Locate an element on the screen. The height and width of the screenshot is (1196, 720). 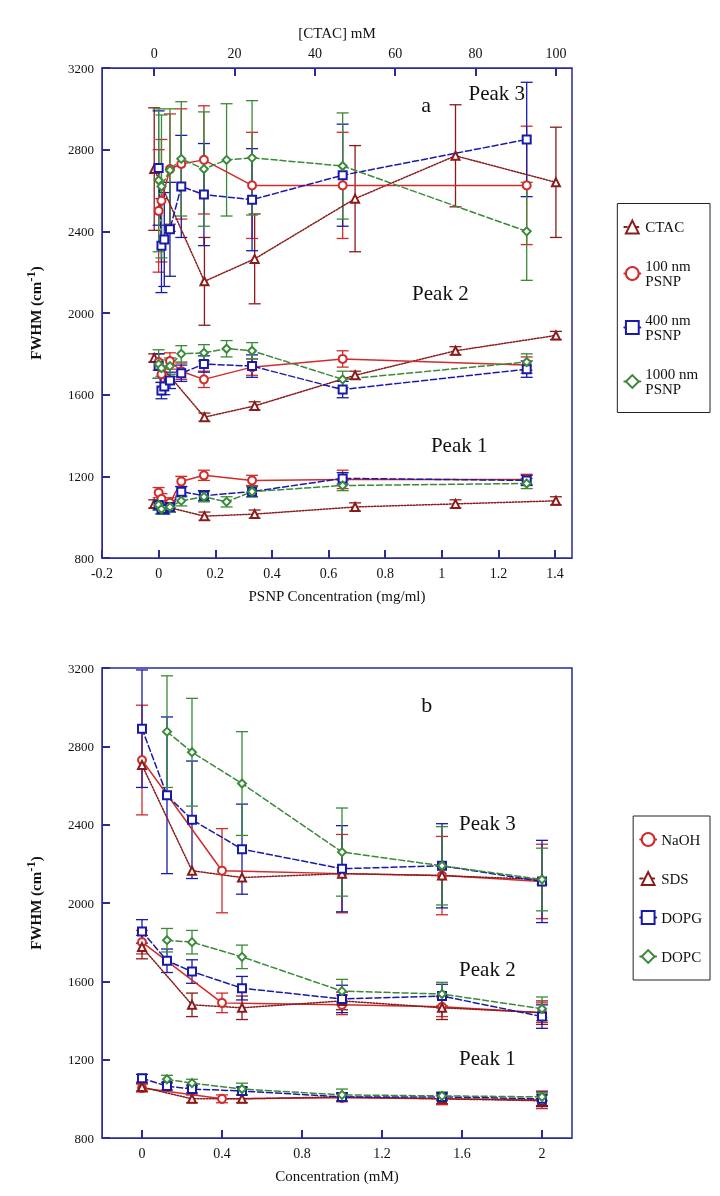
x-tick-label: 0.6 is located at coordinates (328, 573).